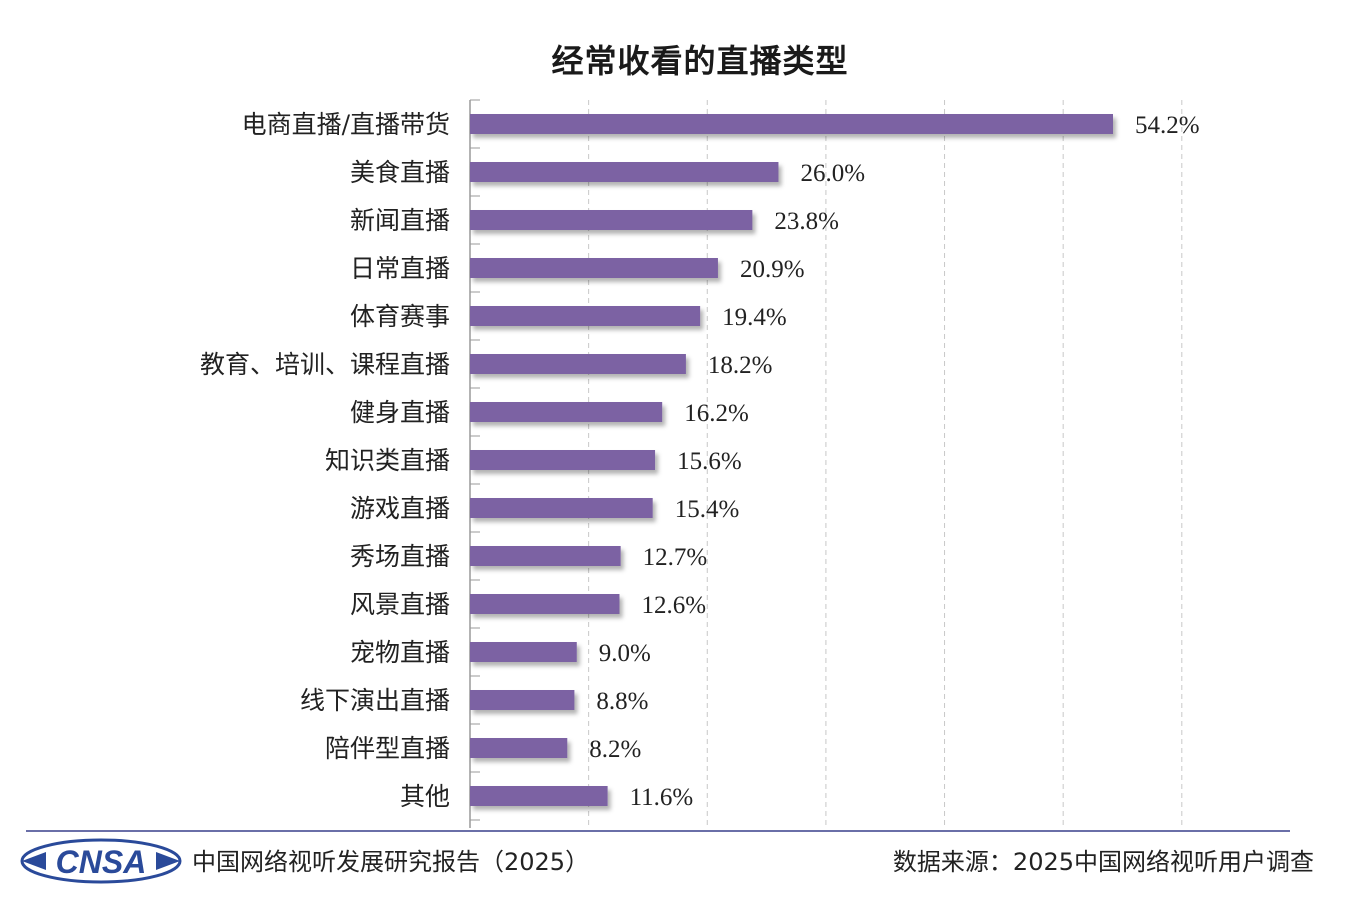 The height and width of the screenshot is (920, 1360). Describe the element at coordinates (716, 413) in the screenshot. I see `value-label: 16.2%` at that location.